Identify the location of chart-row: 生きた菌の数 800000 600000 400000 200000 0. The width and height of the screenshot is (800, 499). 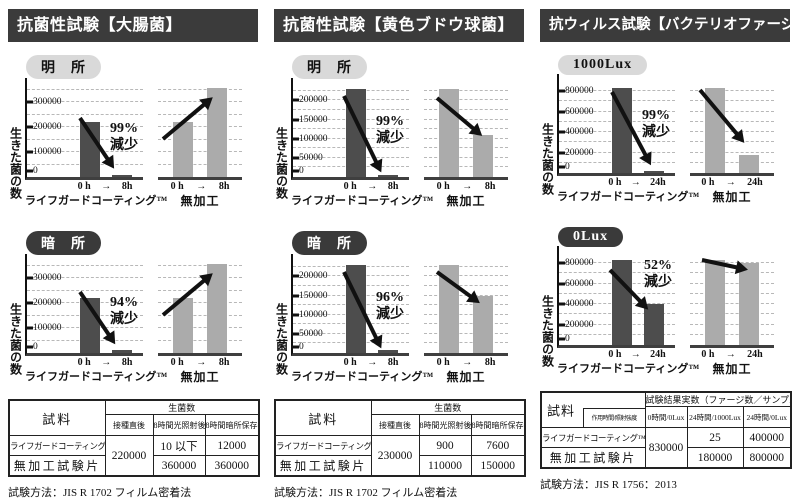
(665, 139).